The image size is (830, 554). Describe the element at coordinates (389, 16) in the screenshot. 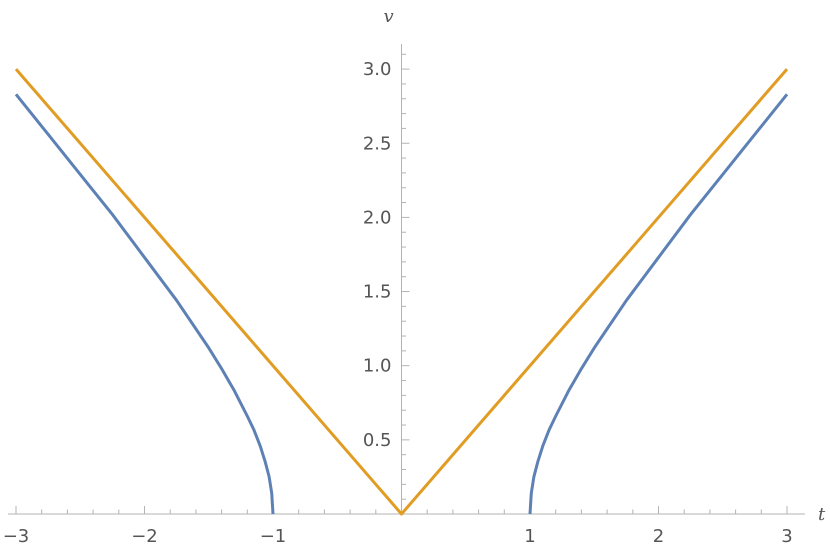

I see `y-axis-label: v` at that location.